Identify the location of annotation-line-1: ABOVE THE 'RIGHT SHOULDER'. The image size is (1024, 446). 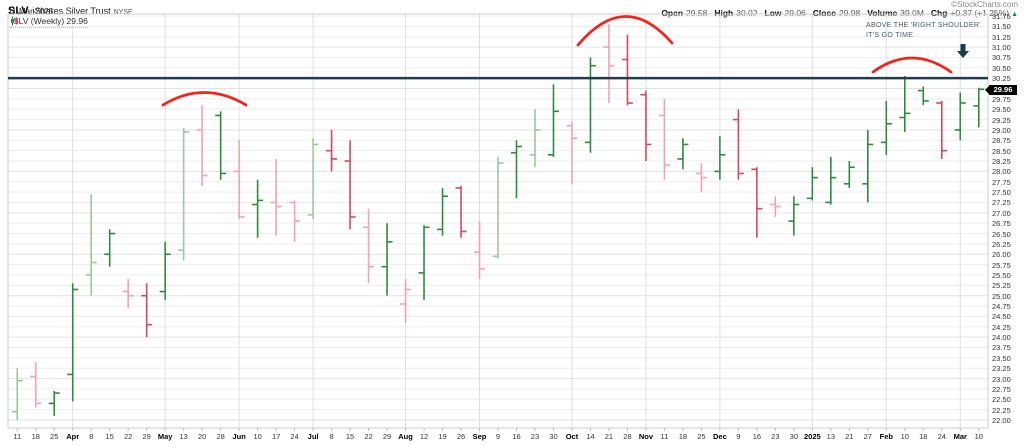
(923, 25).